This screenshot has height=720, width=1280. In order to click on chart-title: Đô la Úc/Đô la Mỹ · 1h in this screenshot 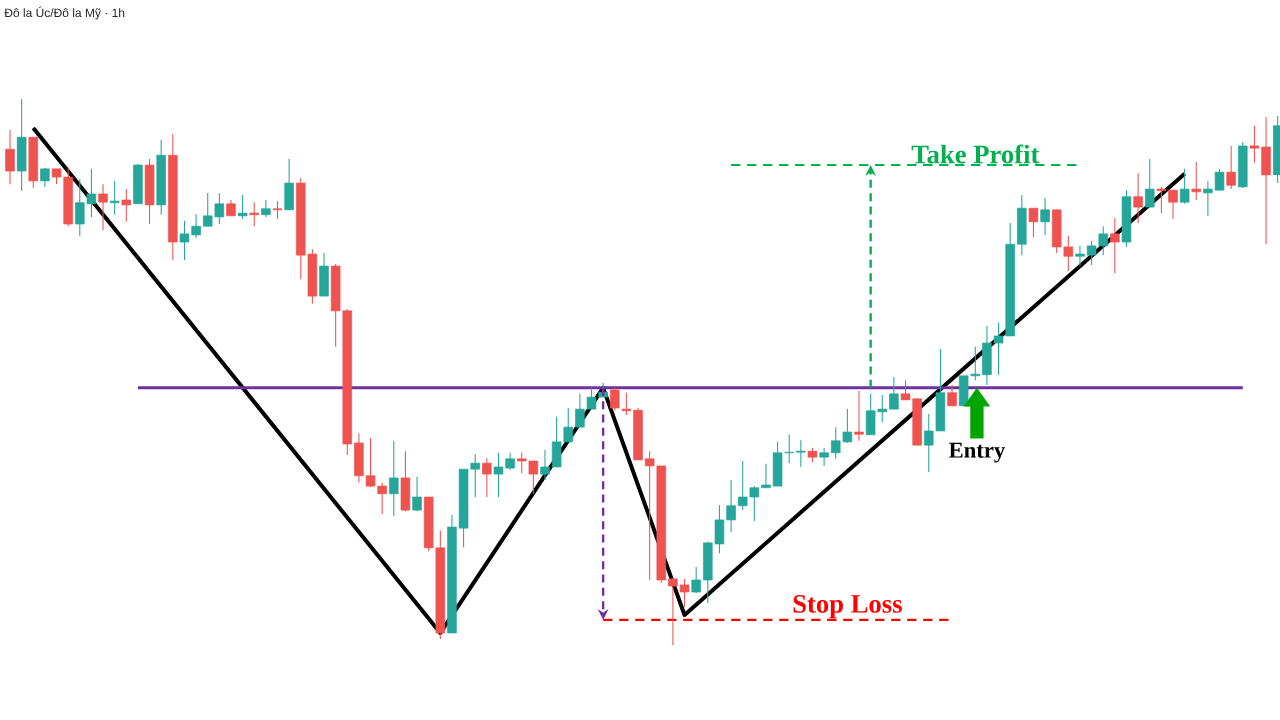, I will do `click(64, 13)`.